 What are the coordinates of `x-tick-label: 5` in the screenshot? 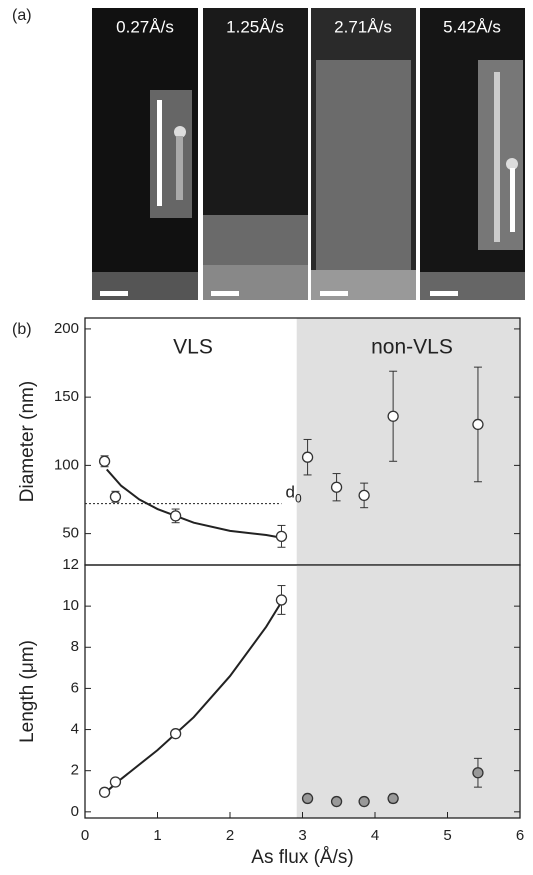 It's located at (447, 835).